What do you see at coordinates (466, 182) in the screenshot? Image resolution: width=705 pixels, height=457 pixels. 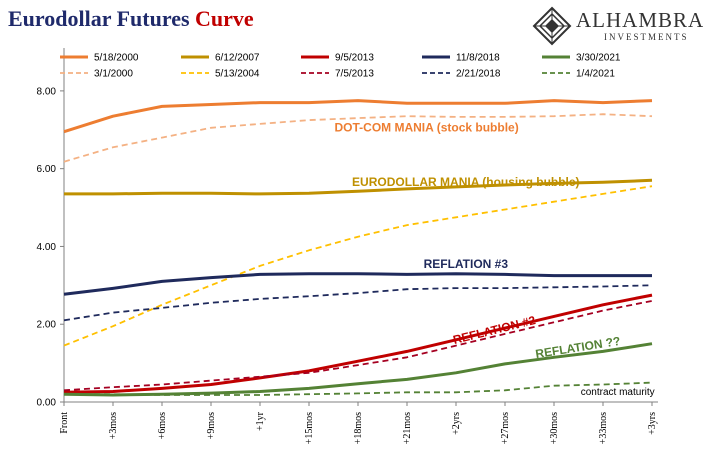 I see `annotation-label: EURODOLLAR MANIA (housing bubble)` at bounding box center [466, 182].